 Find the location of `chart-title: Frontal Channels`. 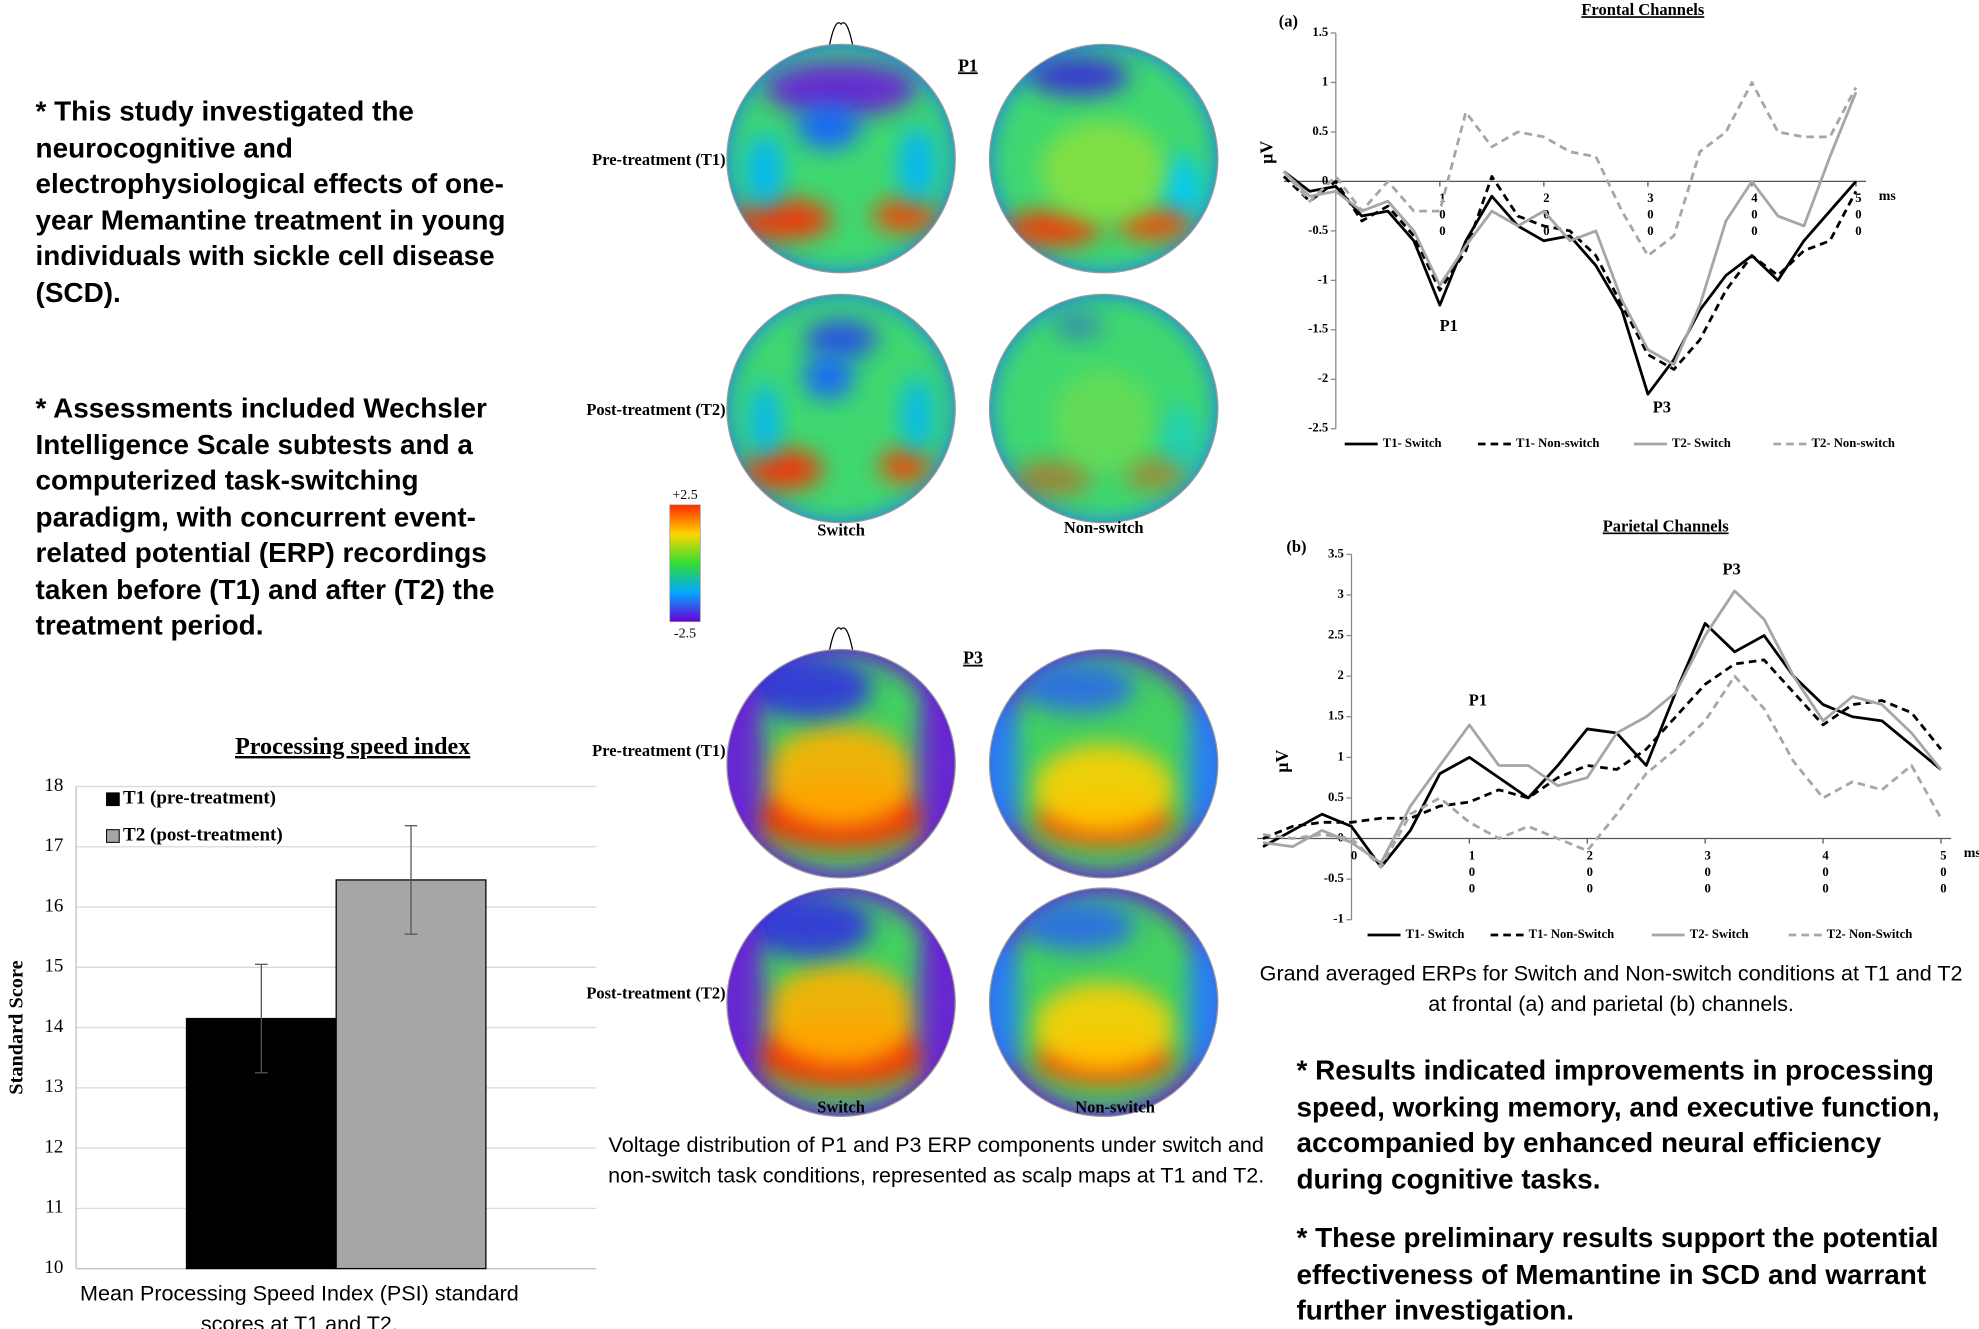

chart-title: Frontal Channels is located at coordinates (1642, 9).